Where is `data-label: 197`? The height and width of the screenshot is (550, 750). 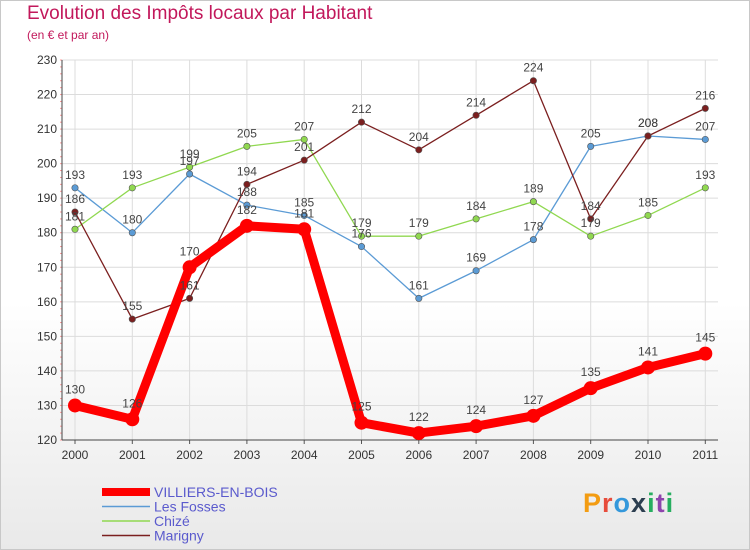 data-label: 197 is located at coordinates (190, 161).